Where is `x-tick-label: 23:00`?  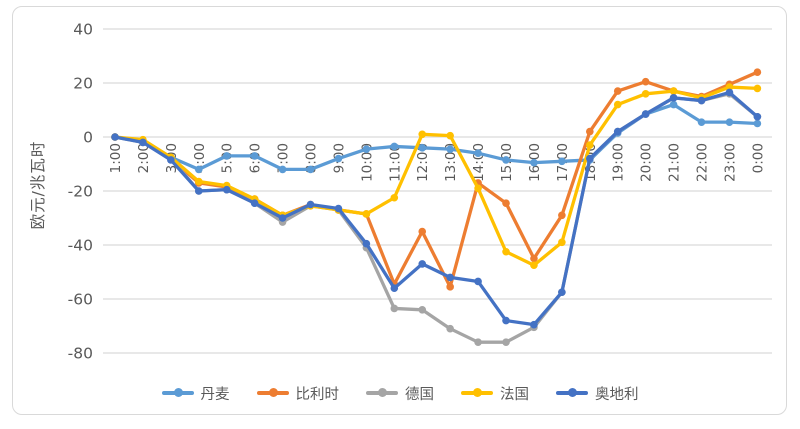
x-tick-label: 23:00 is located at coordinates (730, 162).